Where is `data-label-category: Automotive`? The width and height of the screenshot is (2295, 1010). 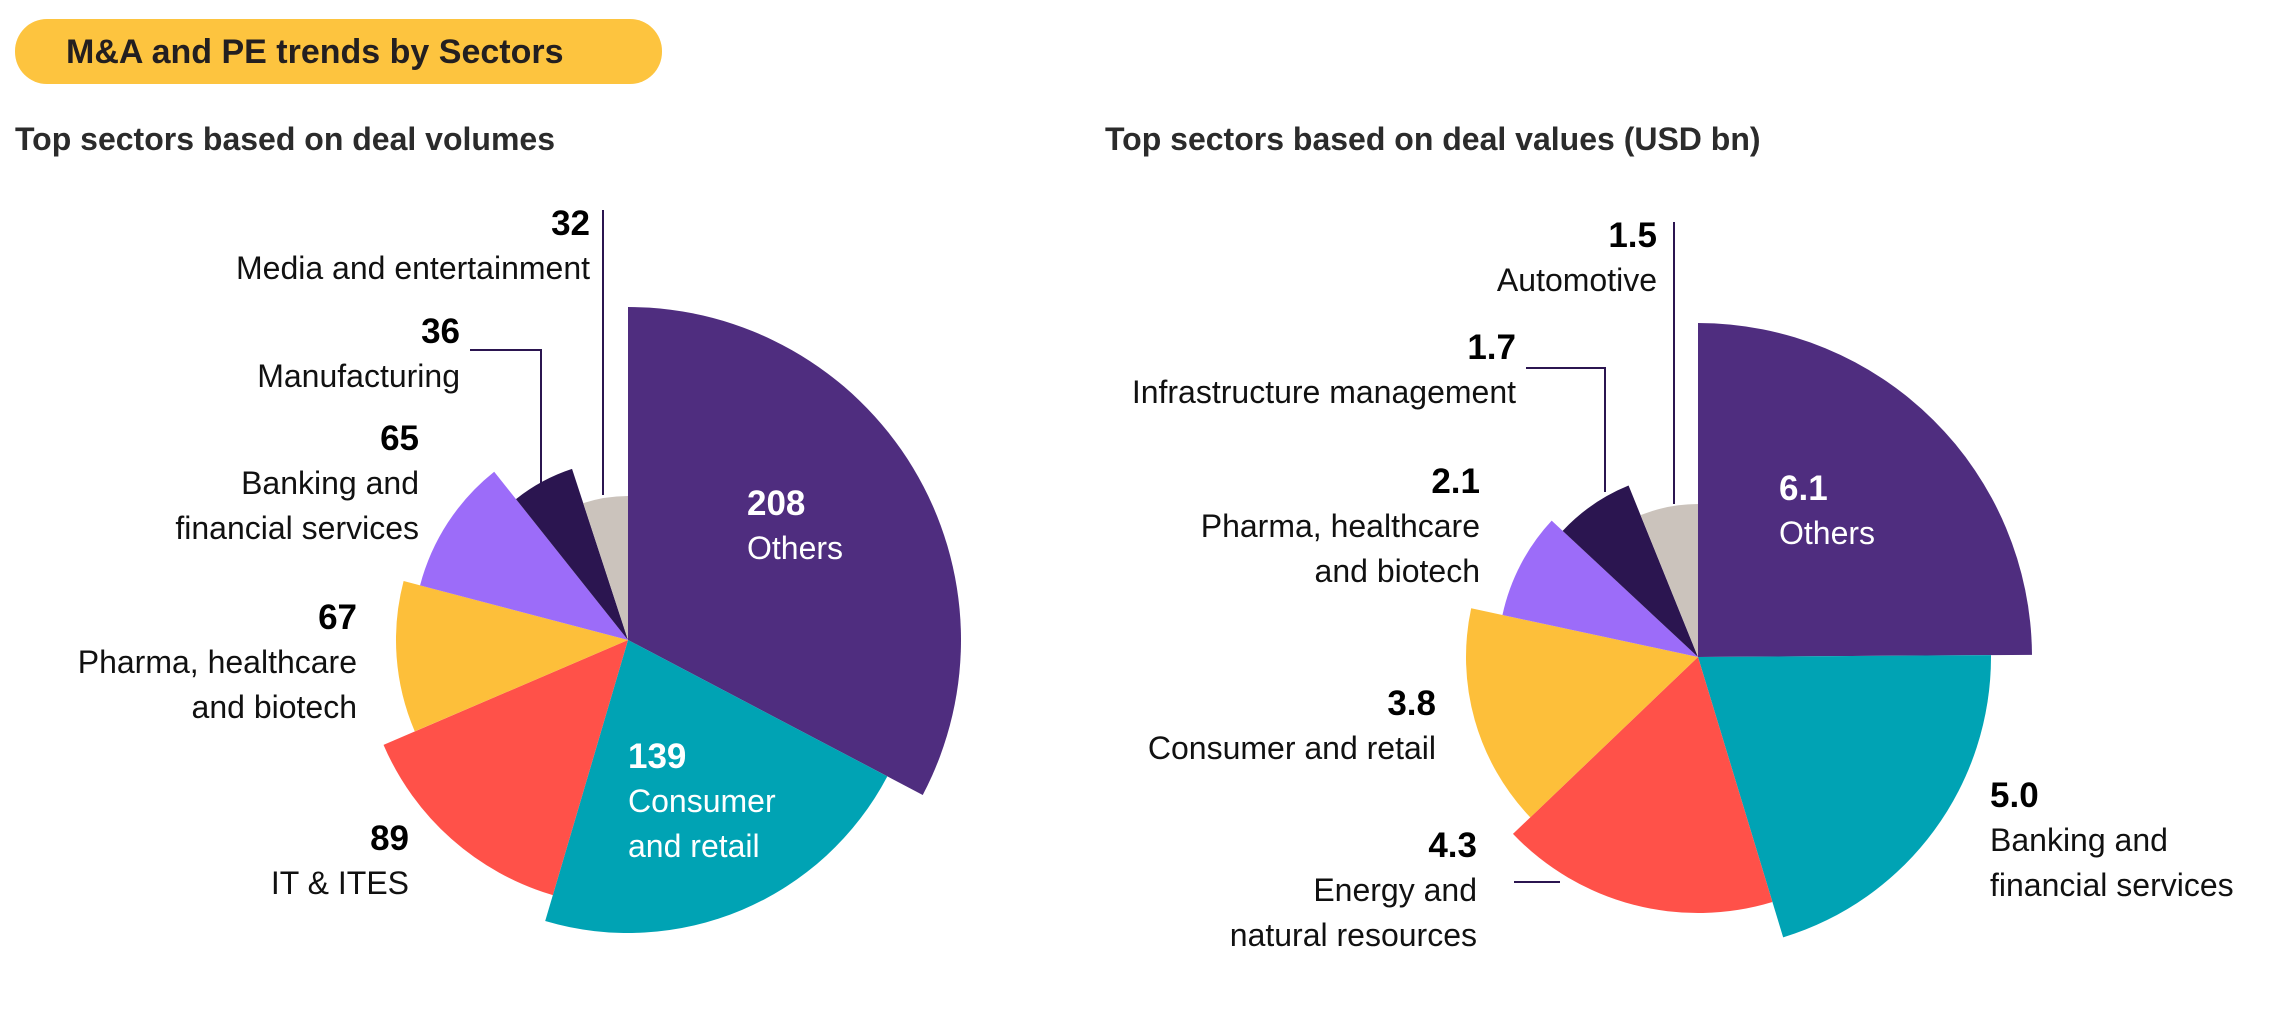
data-label-category: Automotive is located at coordinates (1577, 280).